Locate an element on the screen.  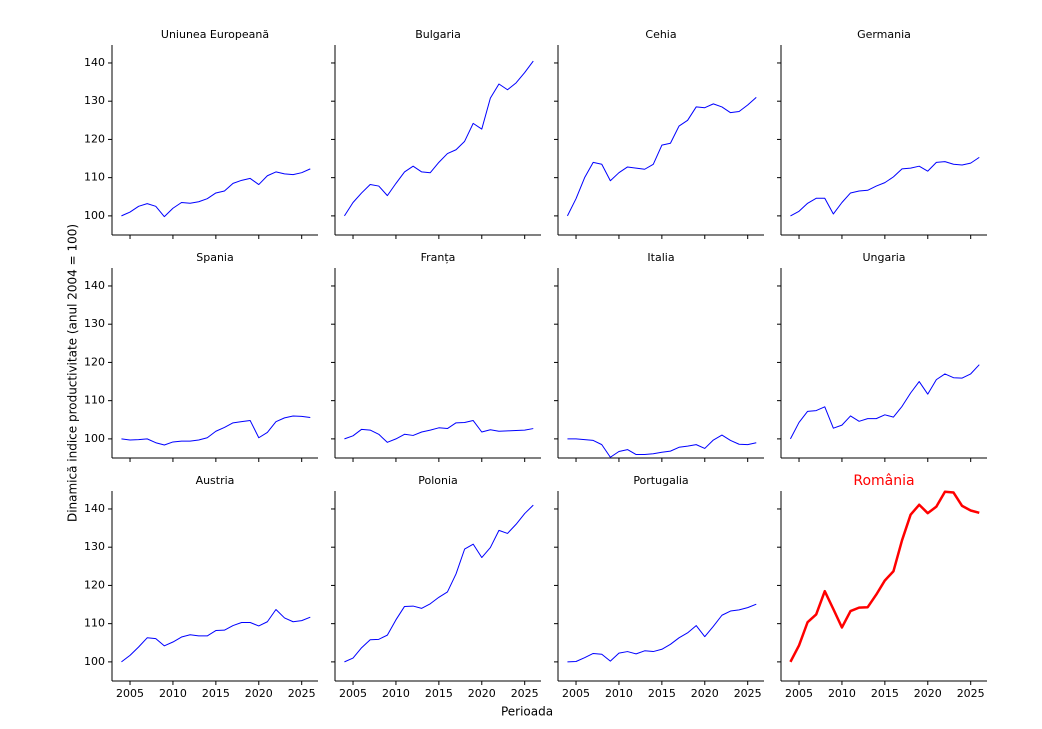
panel-title: Spania is located at coordinates (214, 257).